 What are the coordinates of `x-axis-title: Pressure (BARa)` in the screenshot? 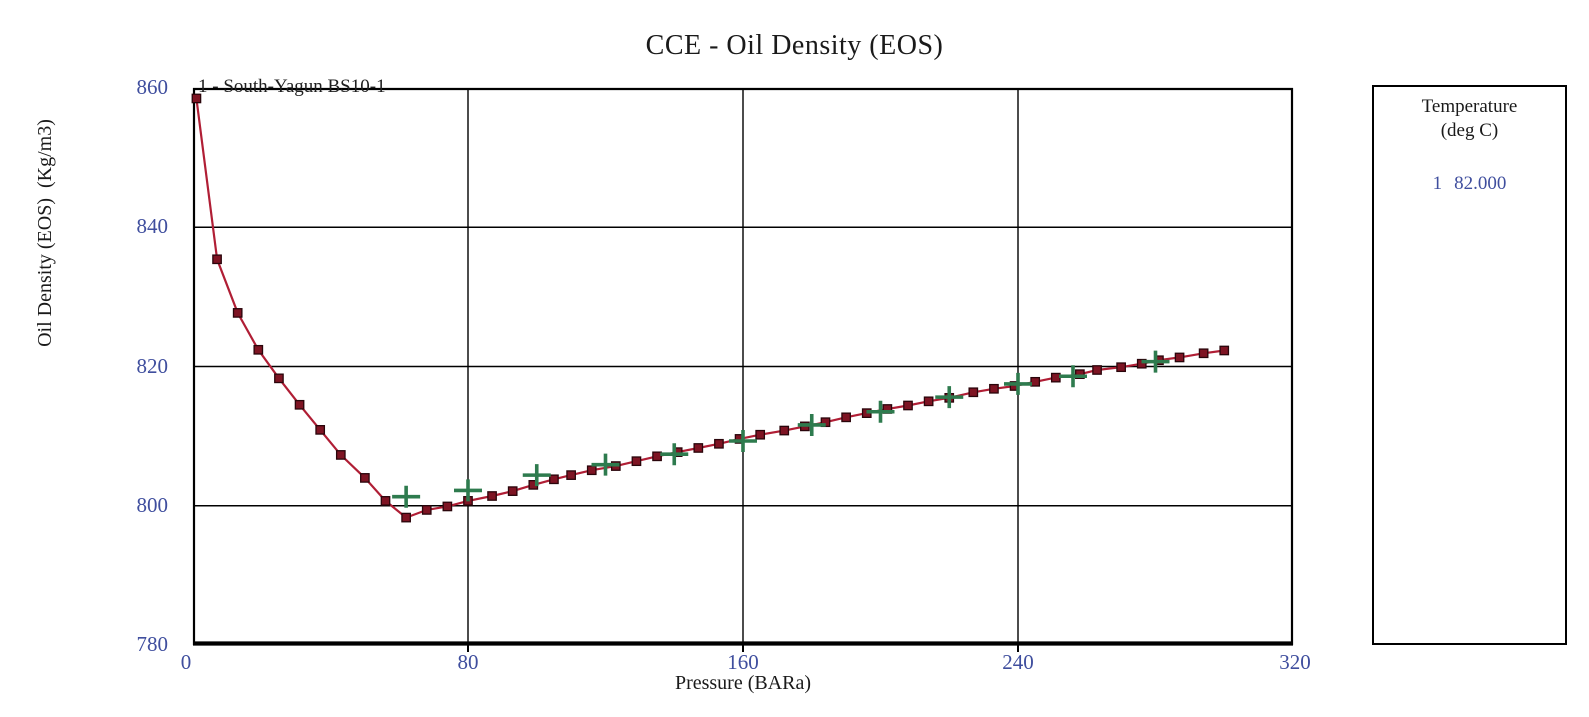 It's located at (743, 683).